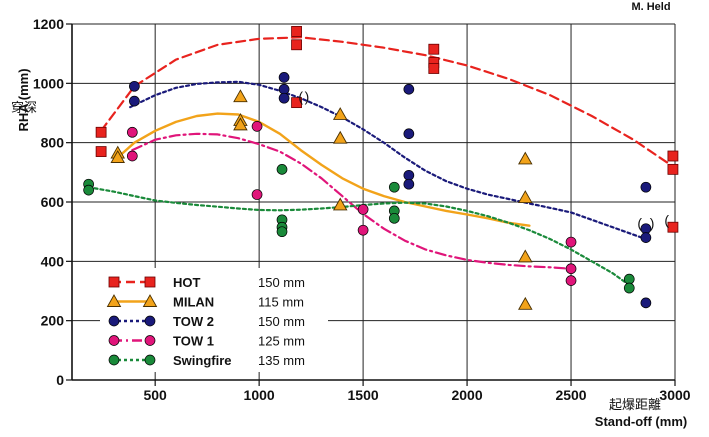 The height and width of the screenshot is (437, 709). Describe the element at coordinates (155, 395) in the screenshot. I see `x-tick-label-500: 500` at that location.